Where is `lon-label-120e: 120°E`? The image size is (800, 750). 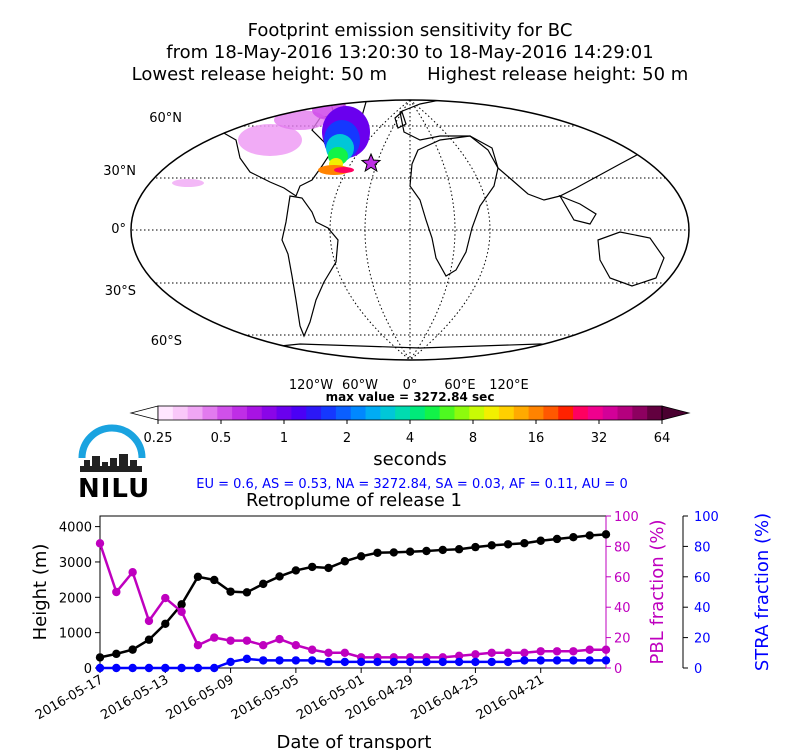
lon-label-120e: 120°E is located at coordinates (509, 385).